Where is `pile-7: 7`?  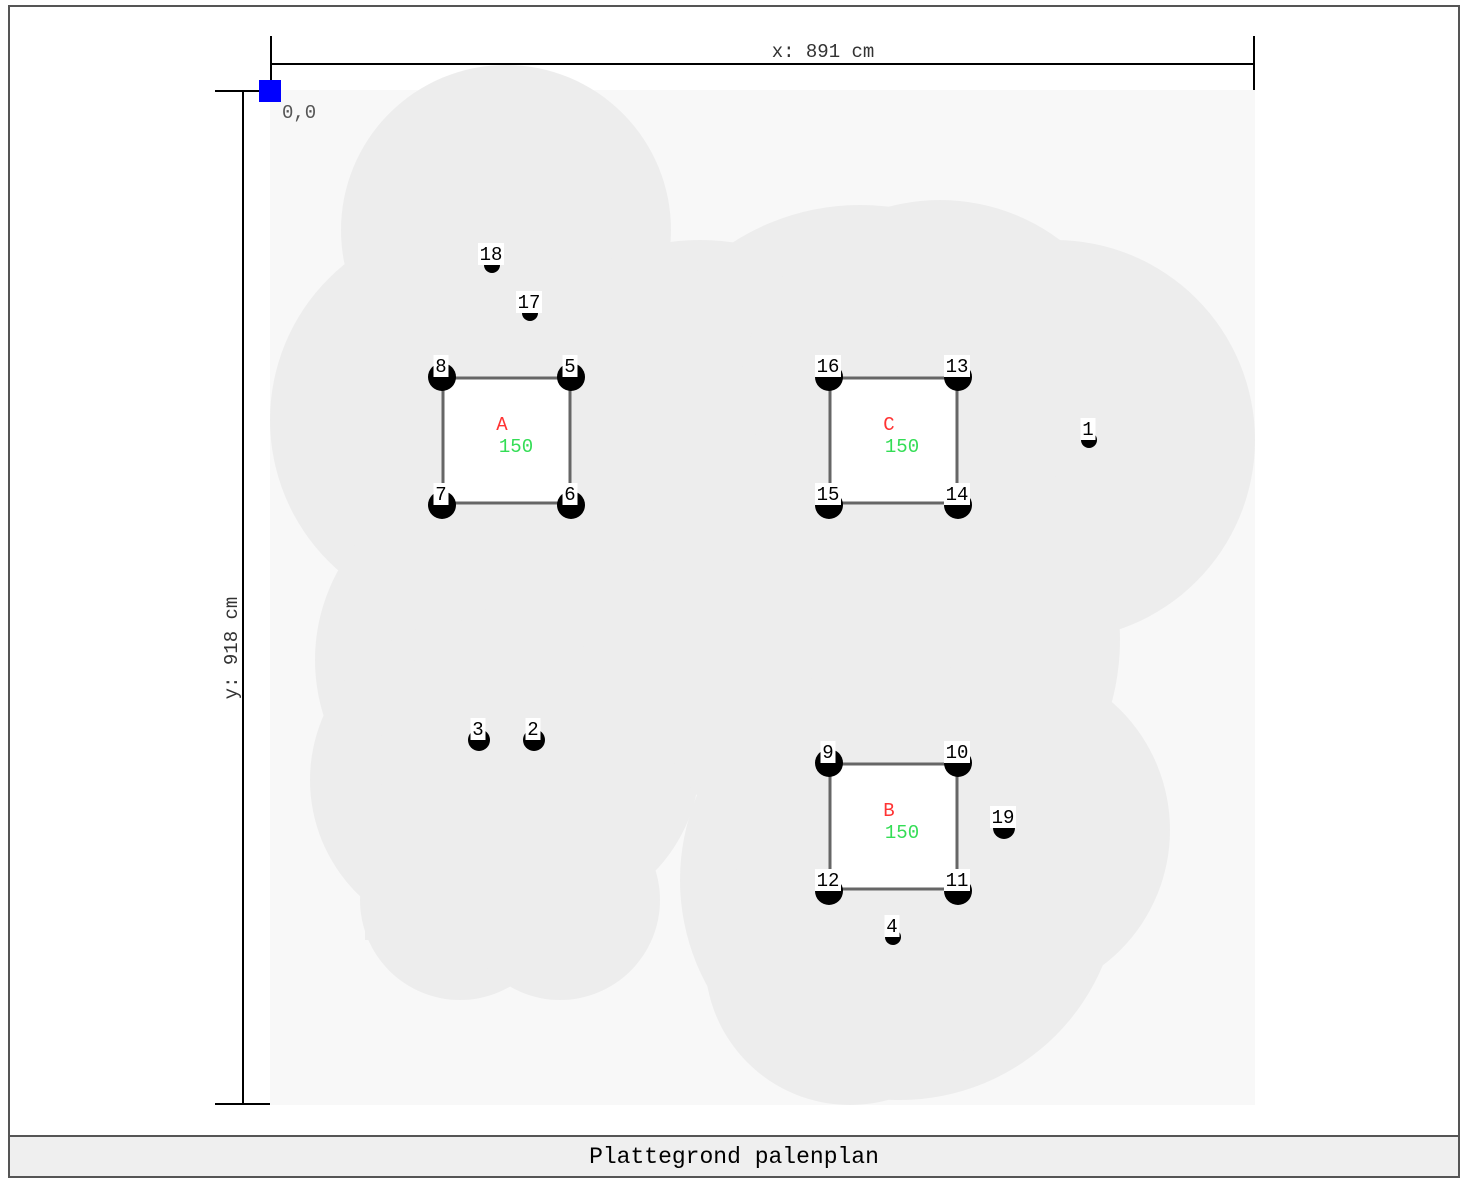 pile-7: 7 is located at coordinates (442, 501).